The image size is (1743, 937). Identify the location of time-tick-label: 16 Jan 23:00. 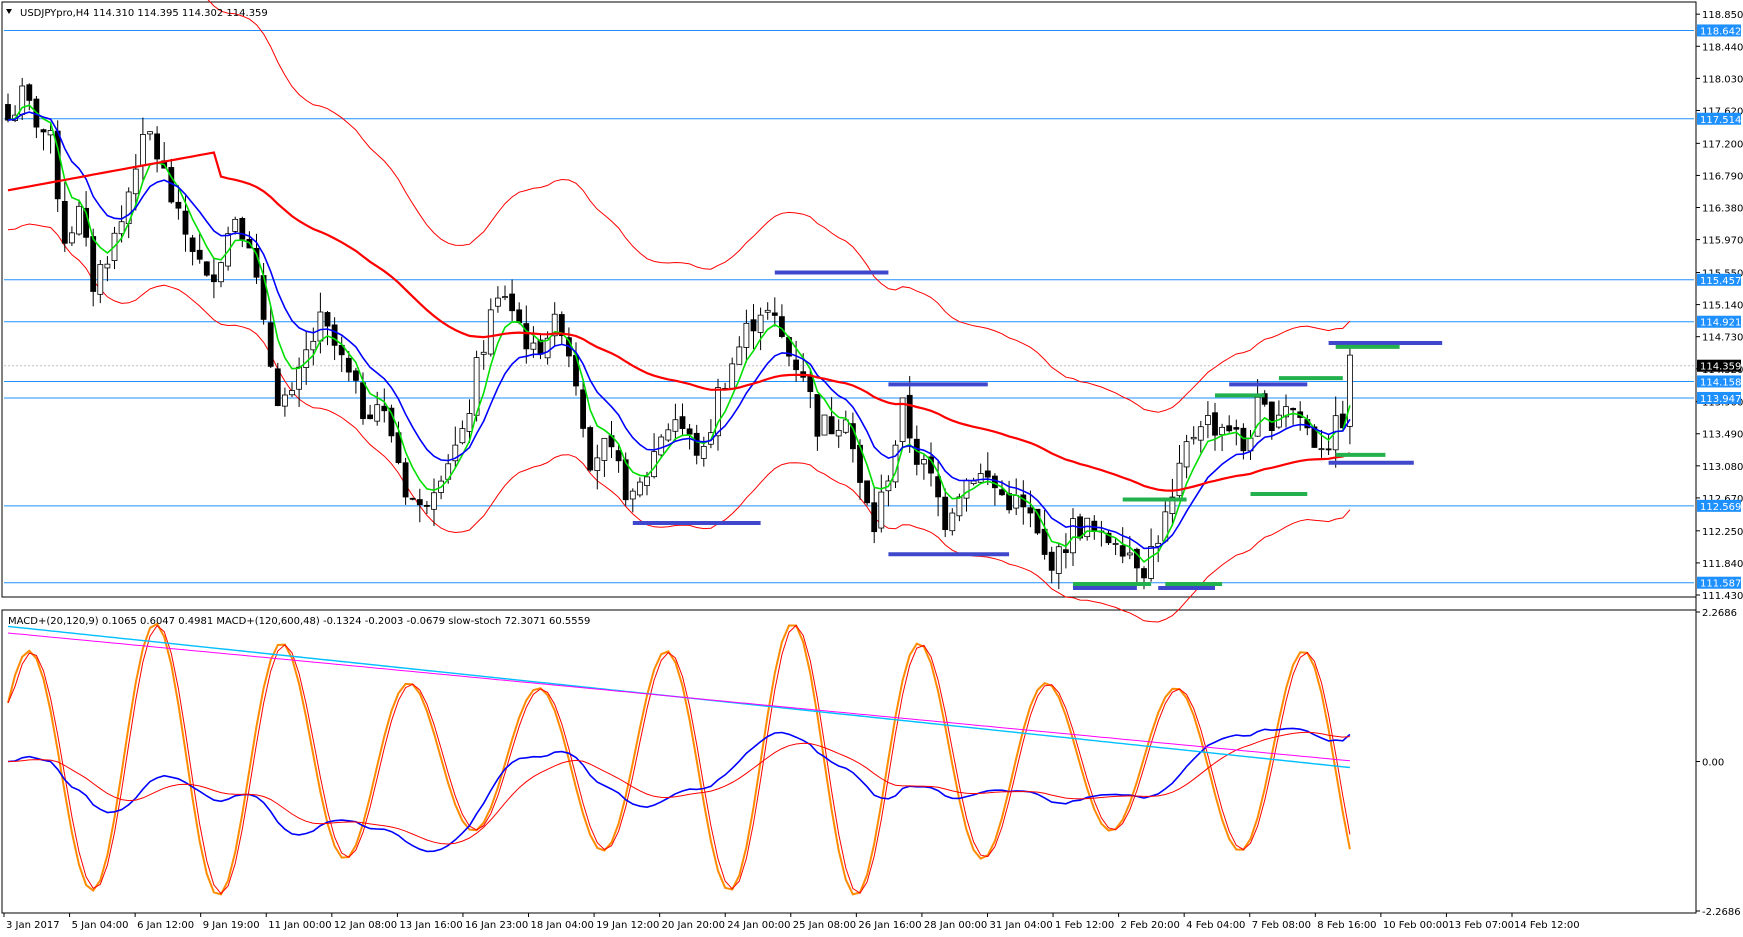
(496, 925).